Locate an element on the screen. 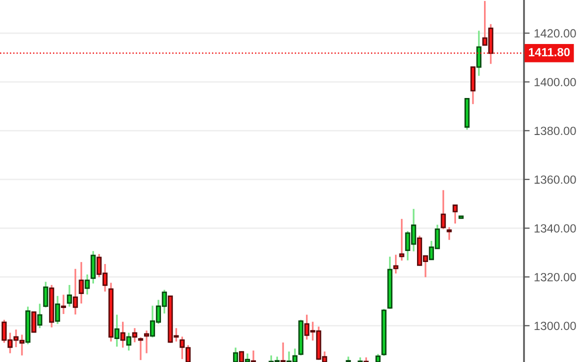 The height and width of the screenshot is (362, 577). y-tick-label: 1400.00 is located at coordinates (555, 82).